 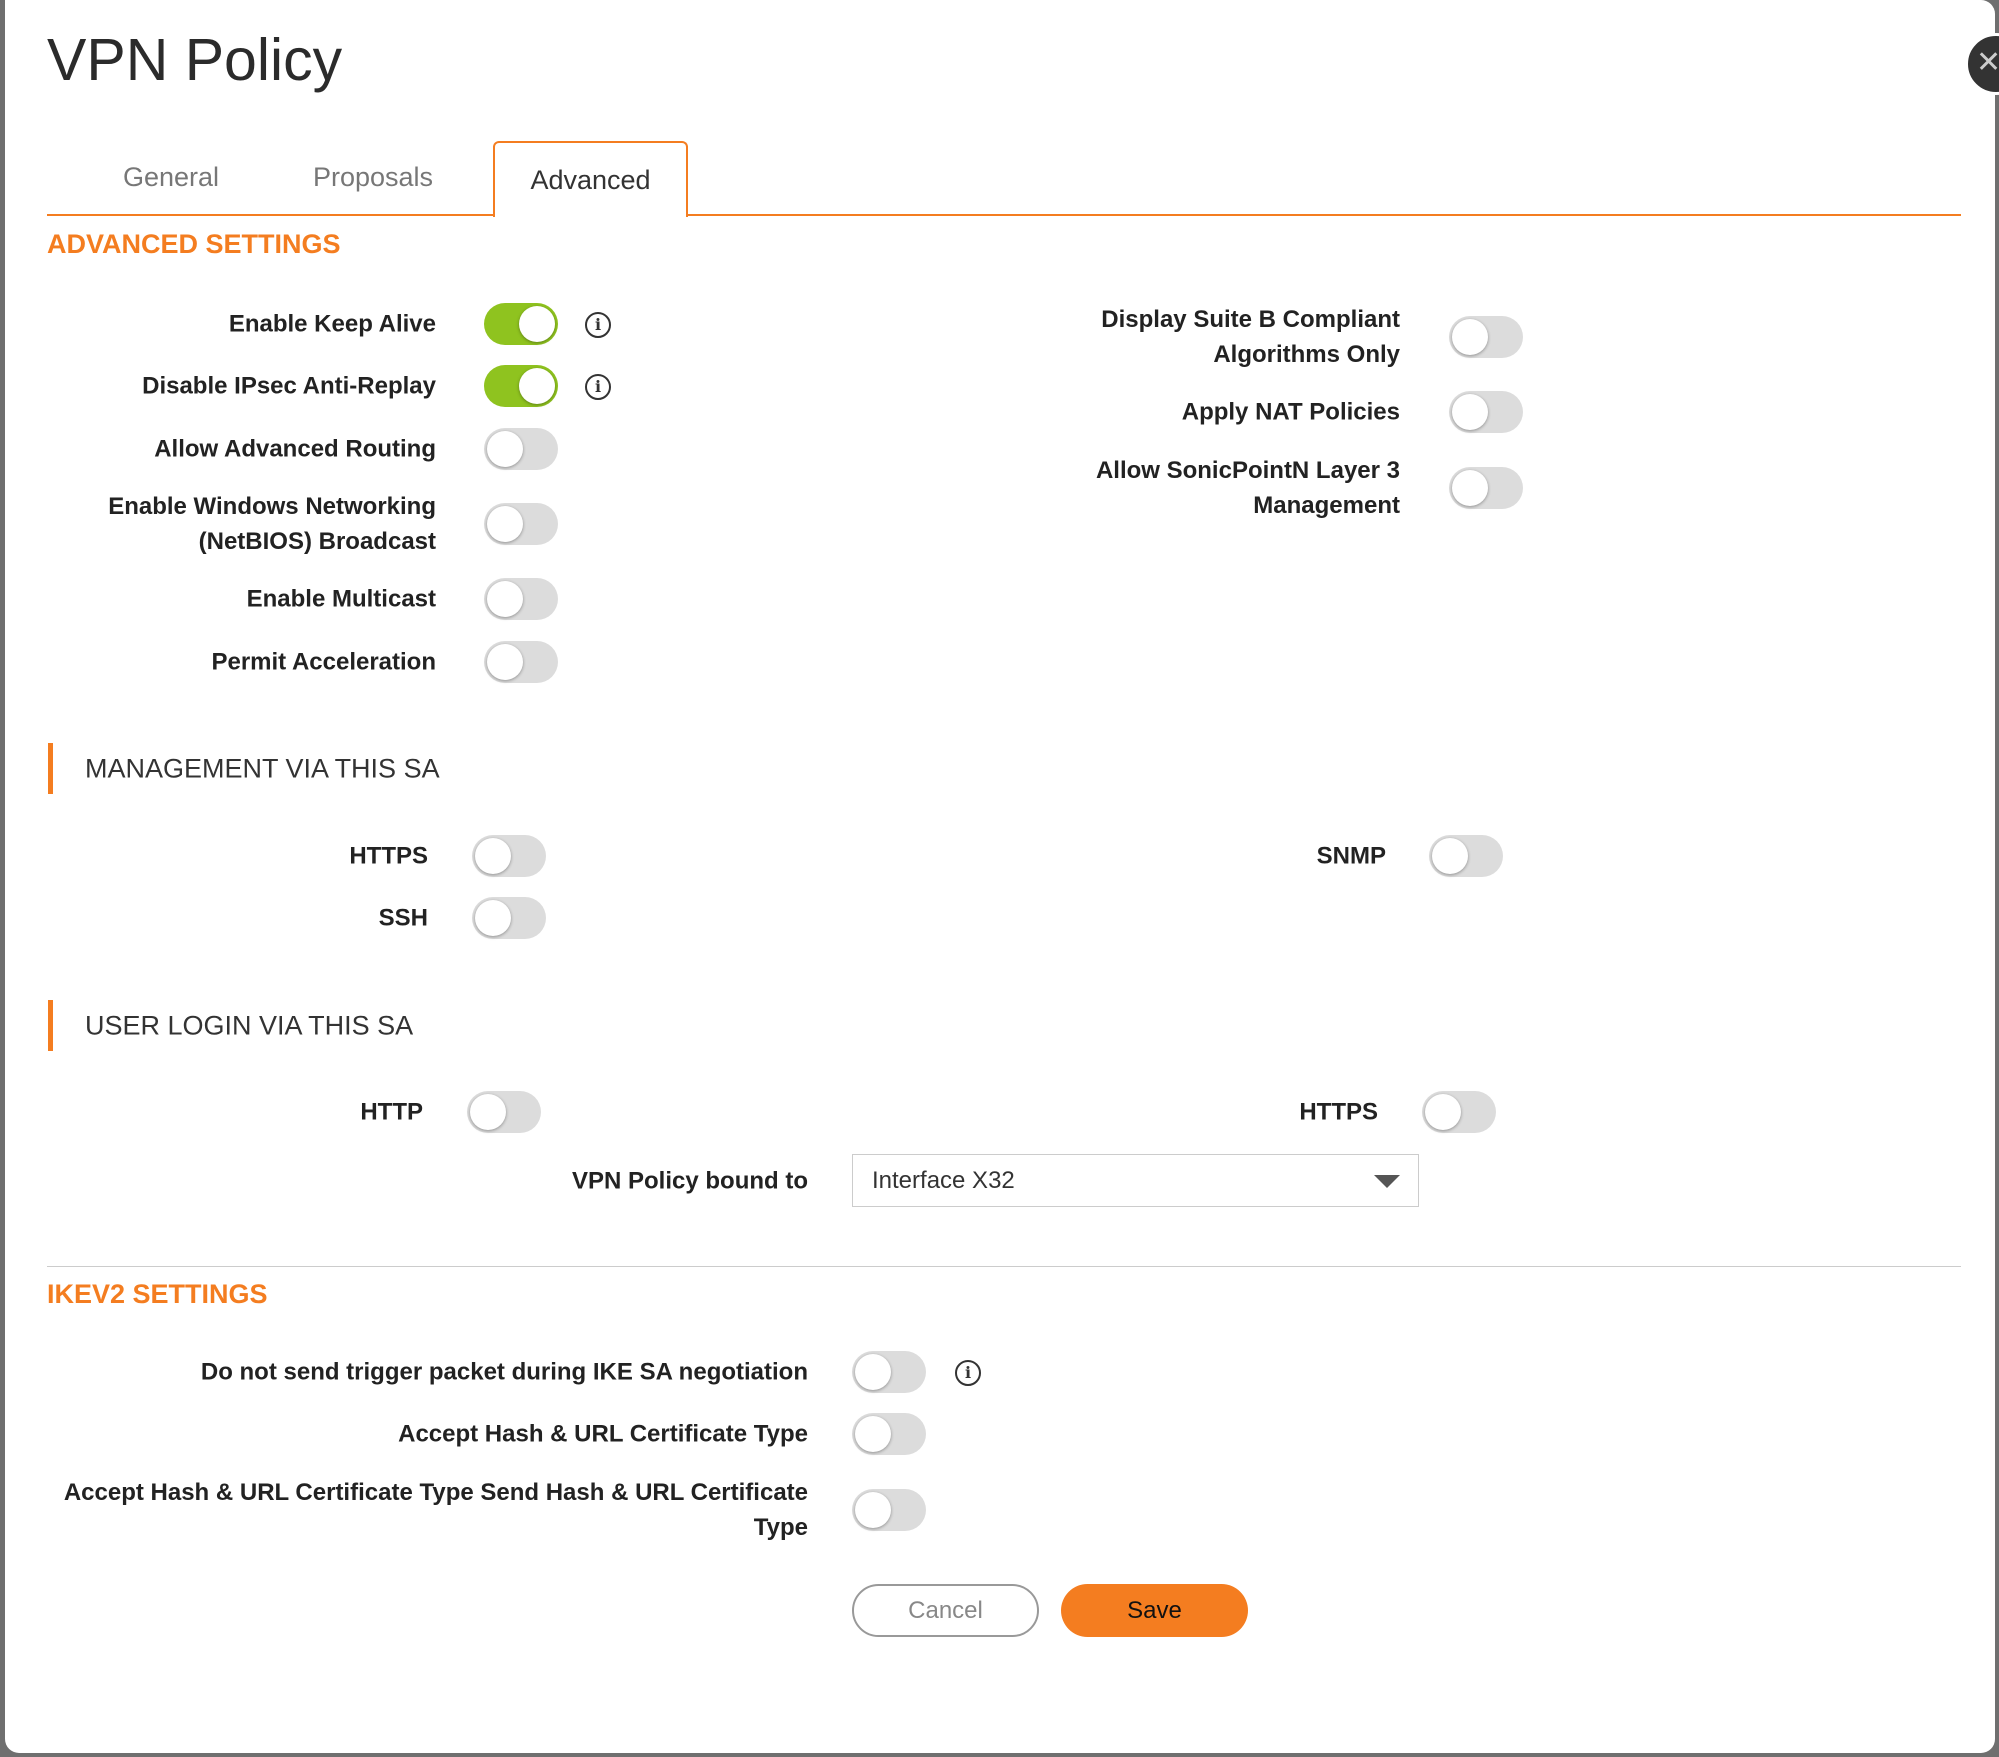 What do you see at coordinates (272, 506) in the screenshot?
I see `label-line: Enable Windows Networking` at bounding box center [272, 506].